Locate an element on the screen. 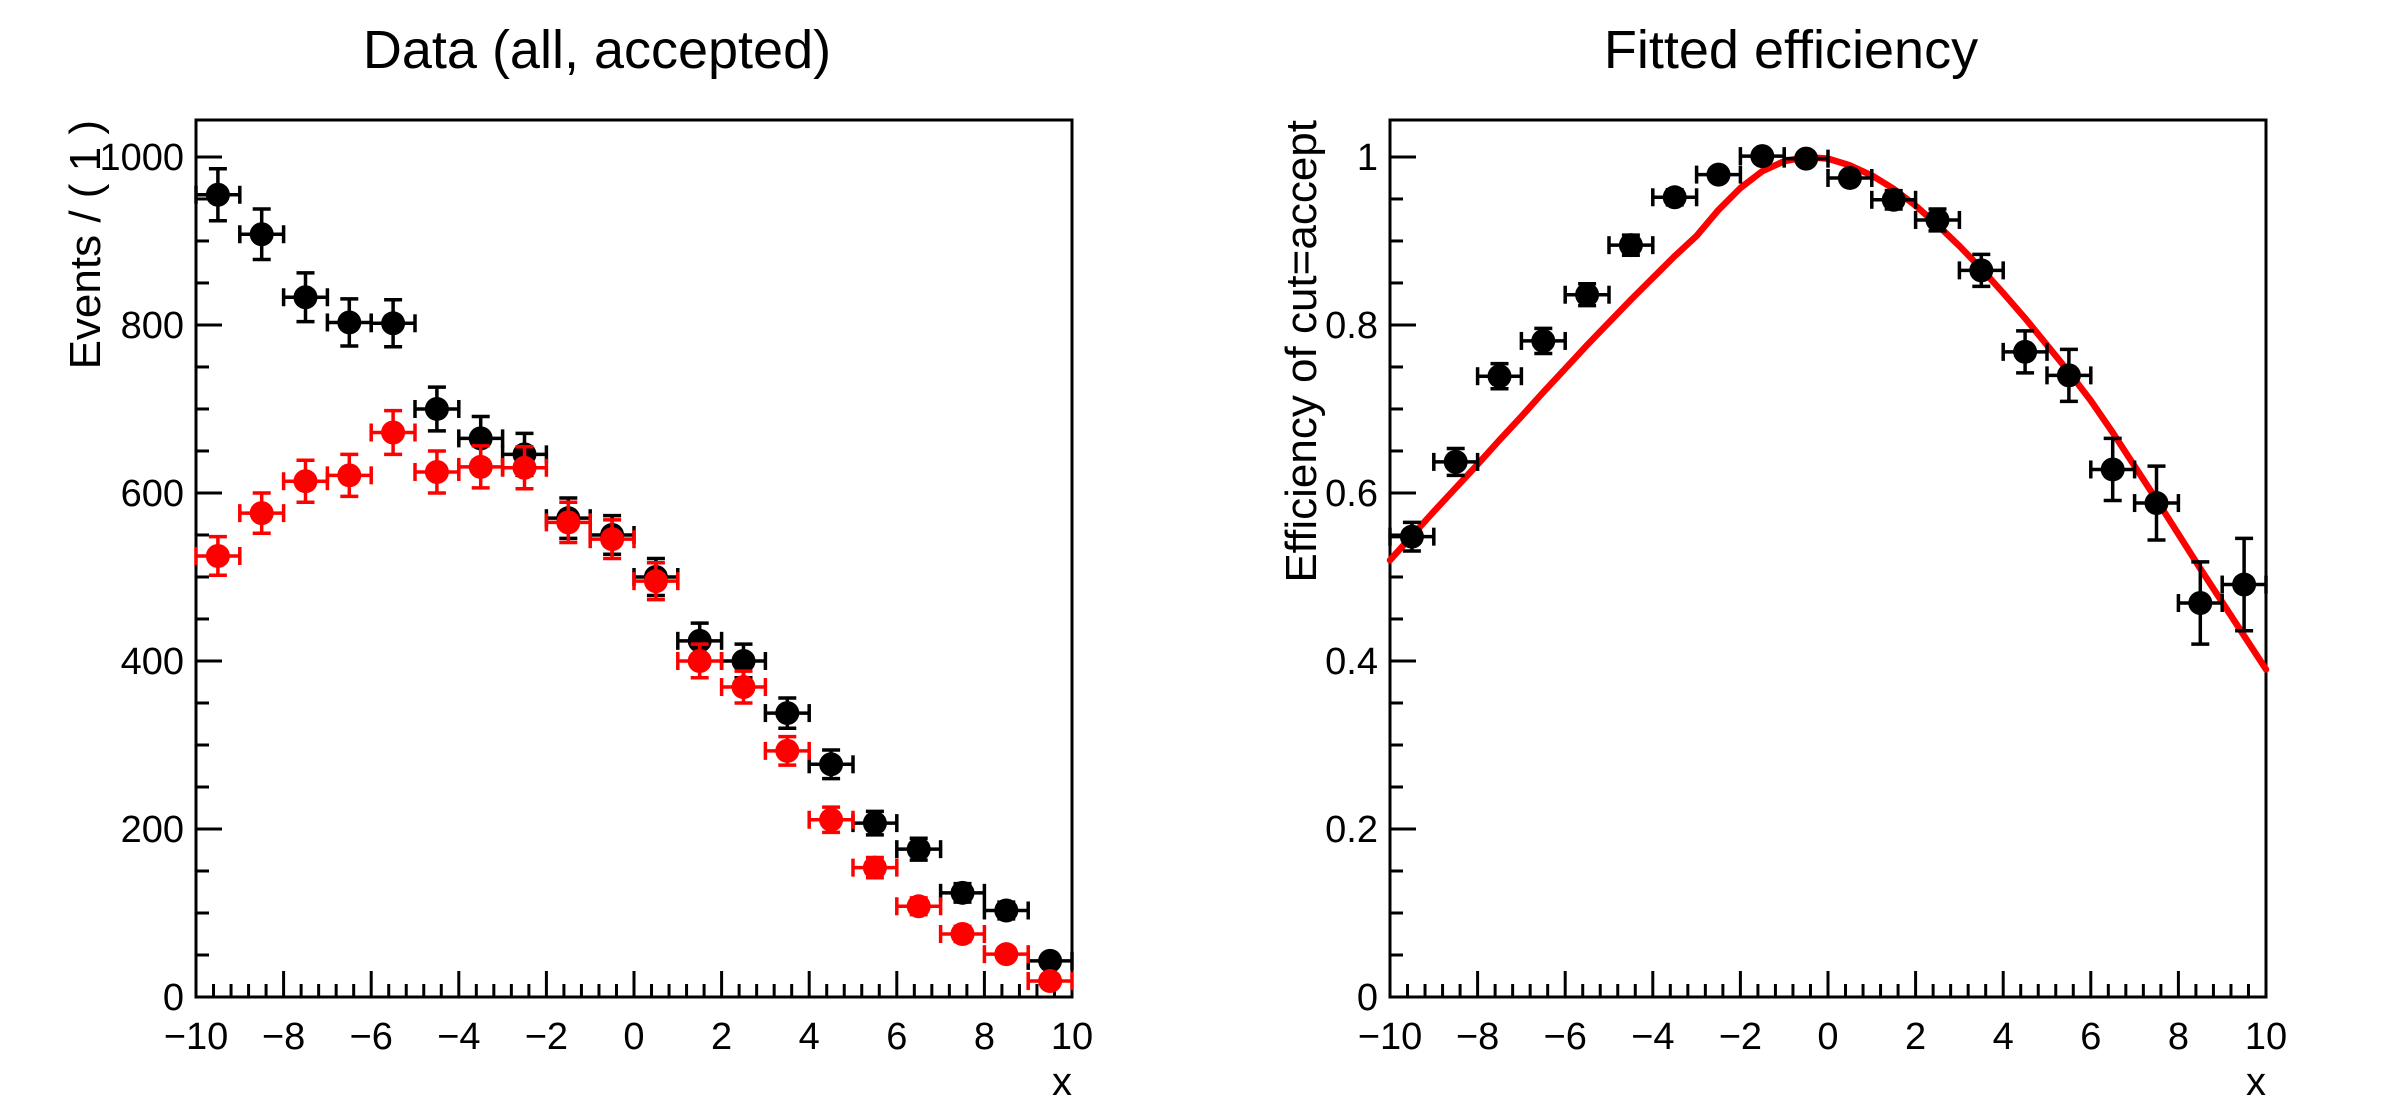 This screenshot has width=2388, height=1116. y-tick-label: 0.4 is located at coordinates (1351, 662).